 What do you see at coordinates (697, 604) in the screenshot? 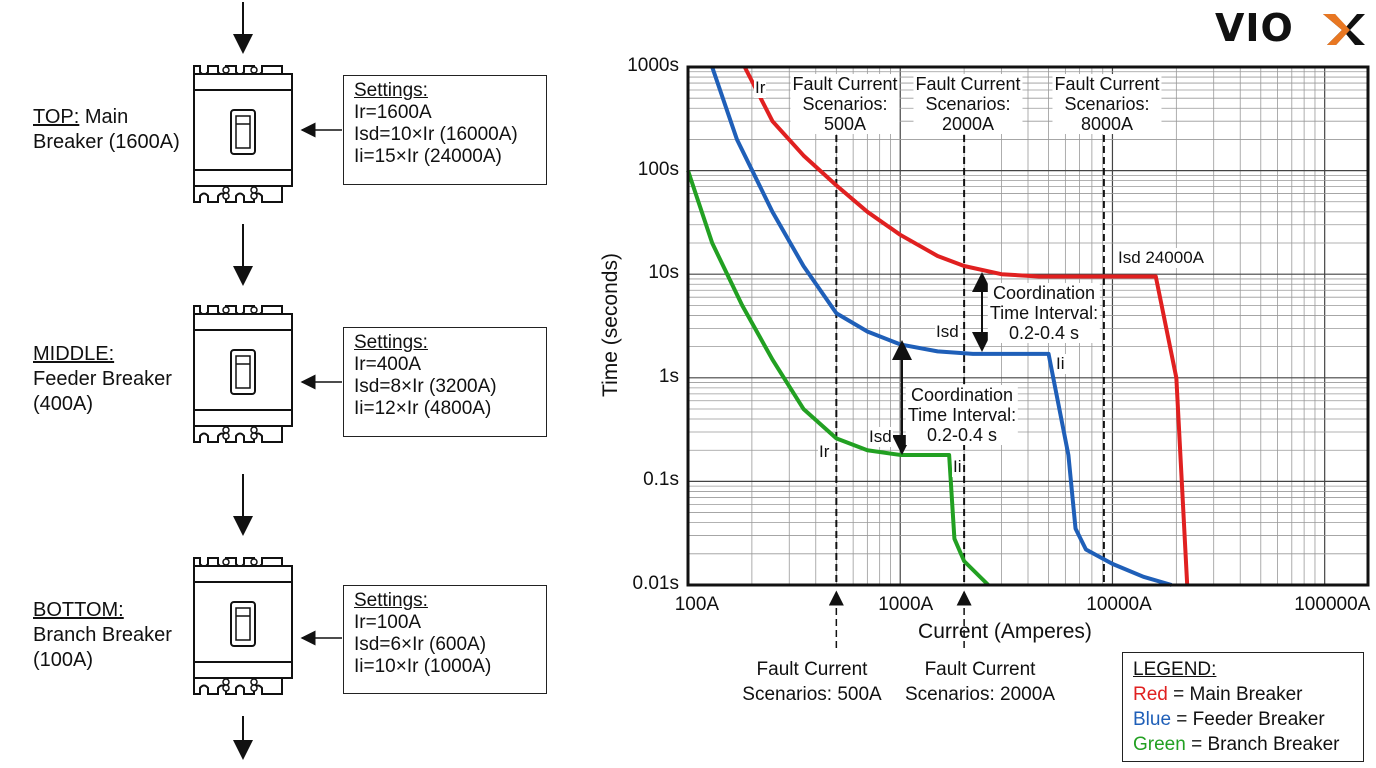
I see `x-tick-label: 100A` at bounding box center [697, 604].